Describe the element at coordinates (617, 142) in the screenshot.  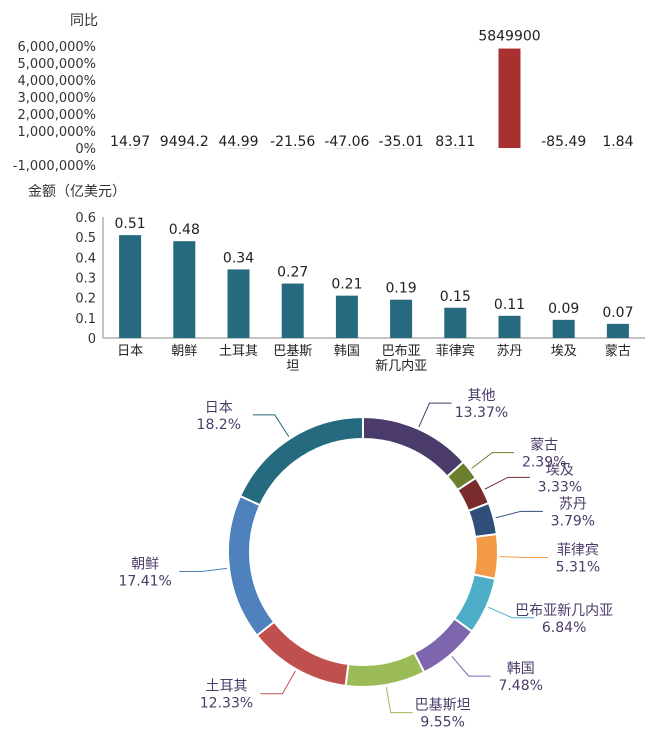
I see `growth-data-label: 1.84` at that location.